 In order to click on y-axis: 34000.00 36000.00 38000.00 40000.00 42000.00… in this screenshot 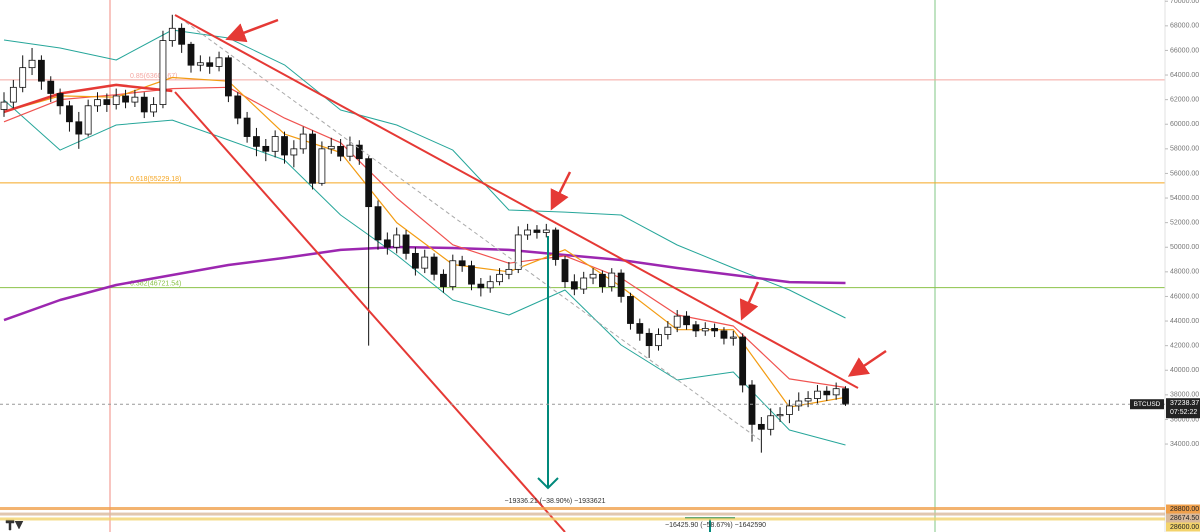, I will do `click(1182, 224)`.